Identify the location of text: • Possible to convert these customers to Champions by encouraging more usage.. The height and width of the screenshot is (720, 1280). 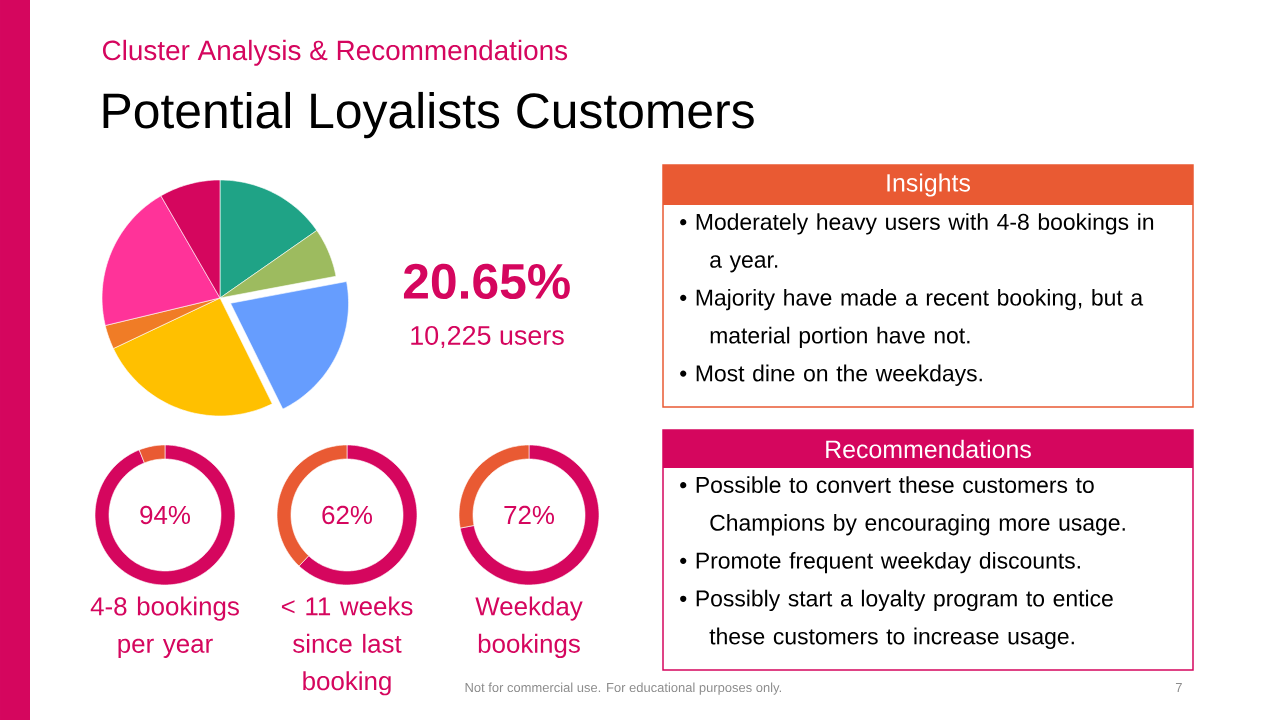
(902, 506).